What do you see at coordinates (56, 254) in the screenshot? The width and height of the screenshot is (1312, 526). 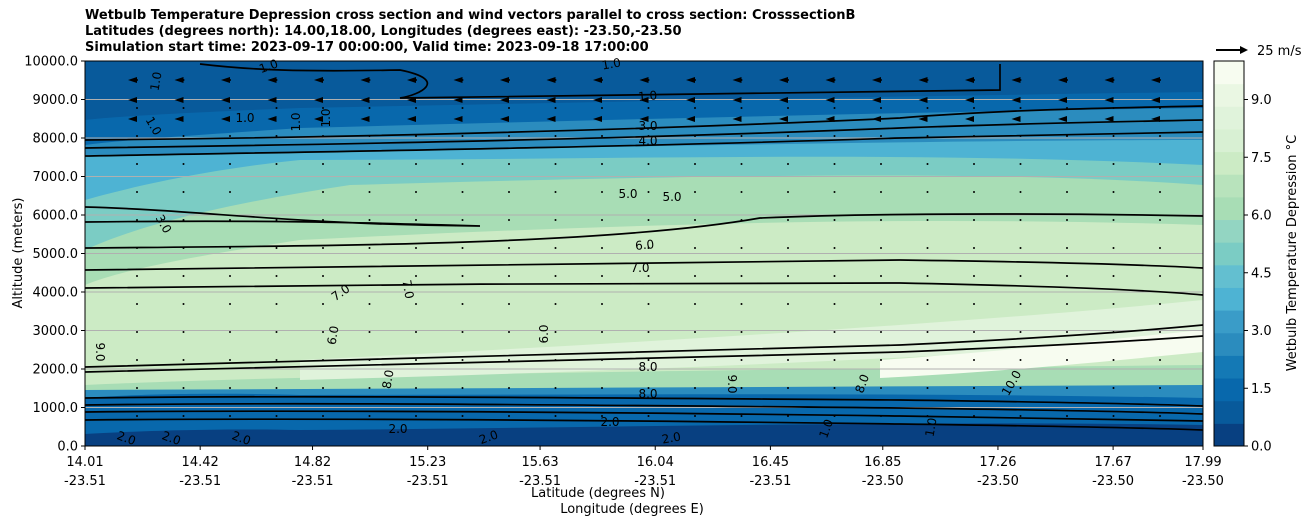 I see `y-tick-label: 5000.0` at bounding box center [56, 254].